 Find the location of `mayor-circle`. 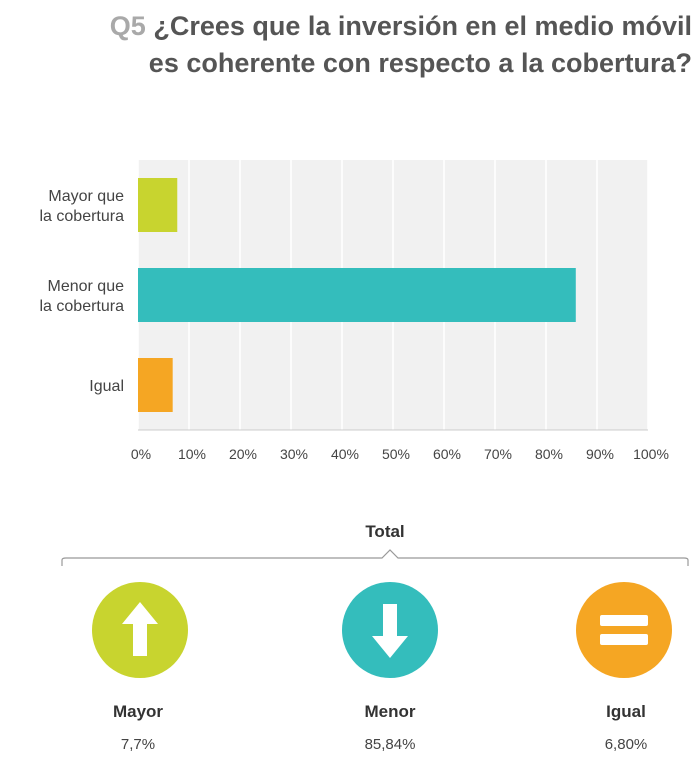

mayor-circle is located at coordinates (140, 630).